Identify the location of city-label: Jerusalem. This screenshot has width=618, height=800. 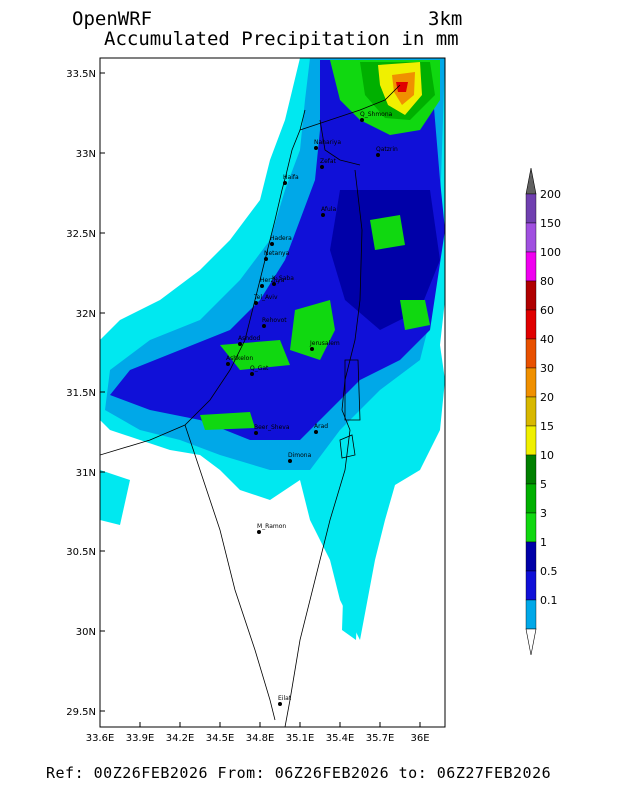
(324, 343).